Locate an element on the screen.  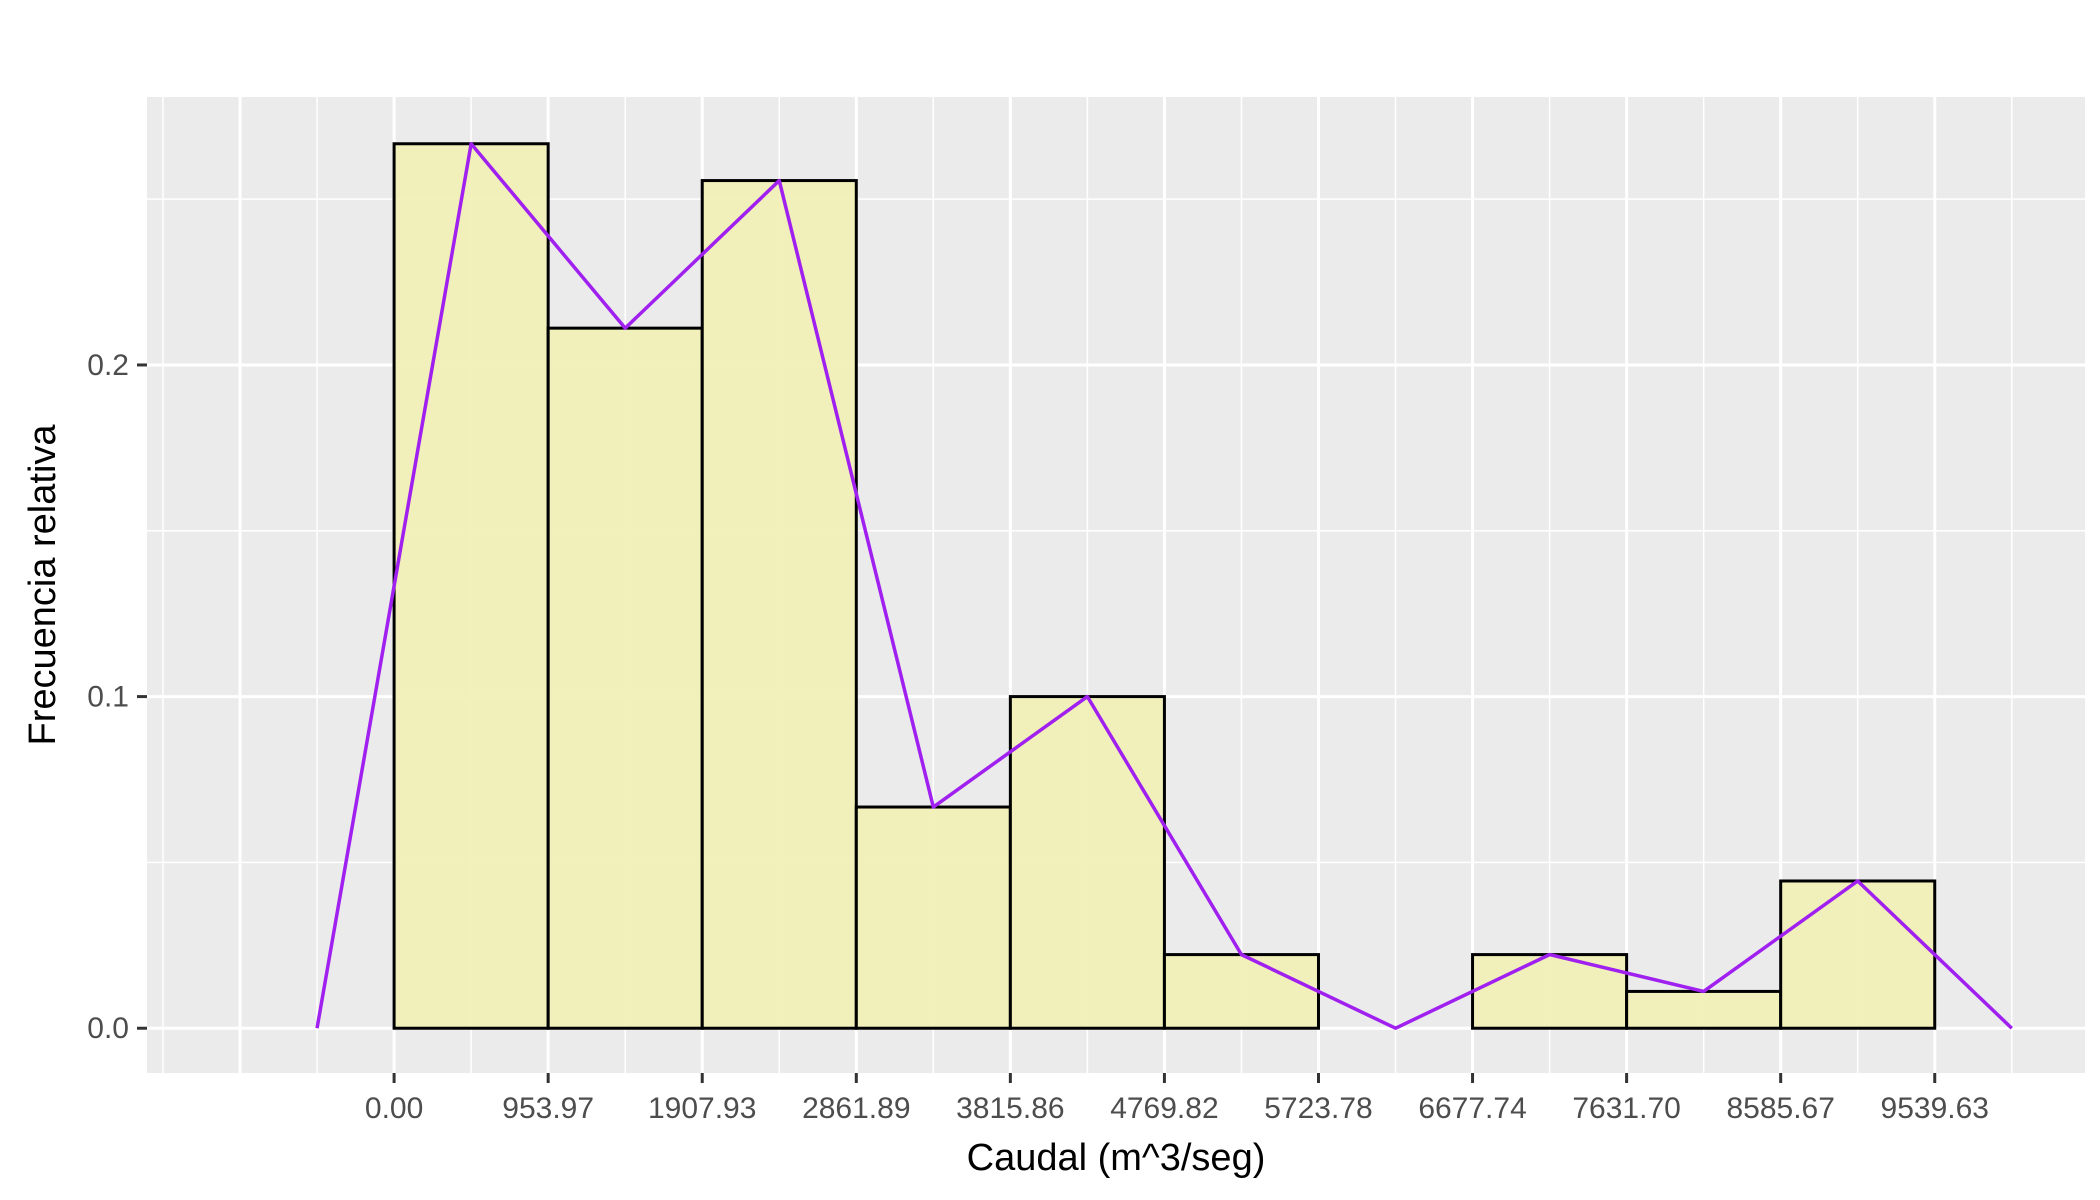
x-tick-label: 3815.86 is located at coordinates (1010, 1108).